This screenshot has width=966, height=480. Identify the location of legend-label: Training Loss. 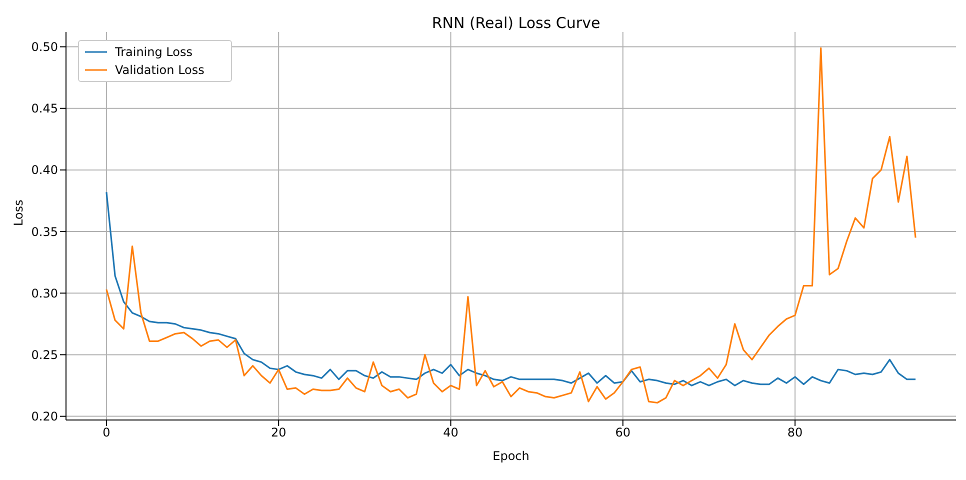
(153, 52).